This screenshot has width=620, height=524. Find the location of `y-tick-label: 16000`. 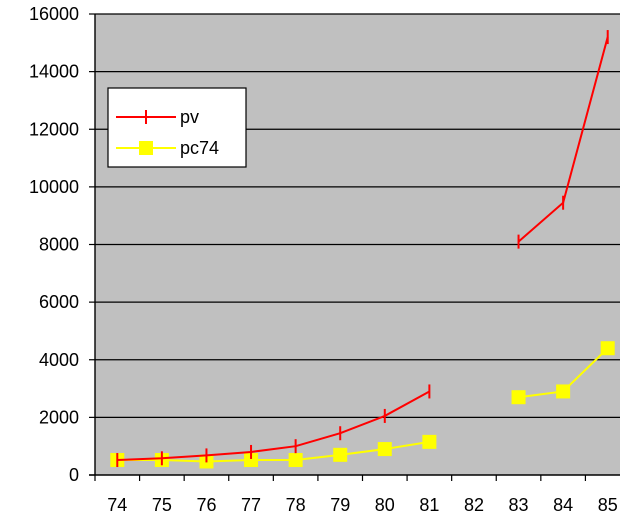

y-tick-label: 16000 is located at coordinates (54, 14).